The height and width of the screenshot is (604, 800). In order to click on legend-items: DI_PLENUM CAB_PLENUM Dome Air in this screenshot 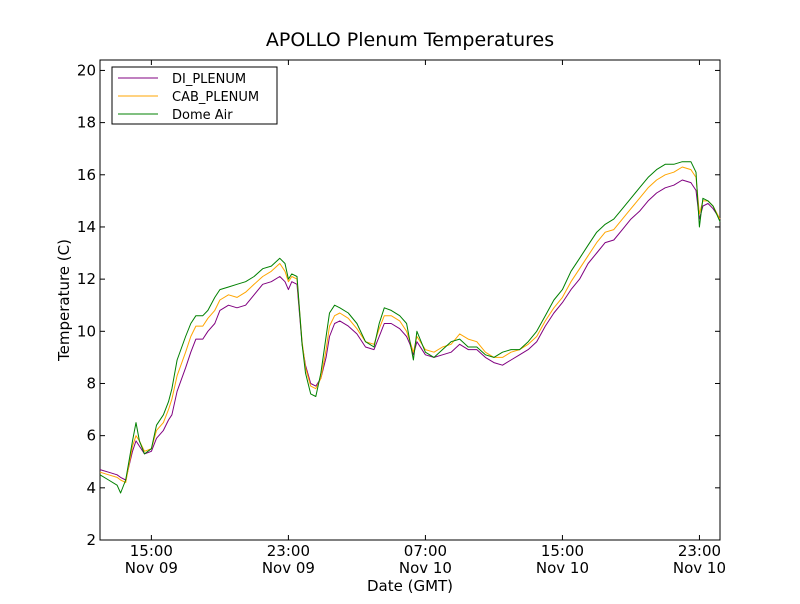, I will do `click(188, 97)`.